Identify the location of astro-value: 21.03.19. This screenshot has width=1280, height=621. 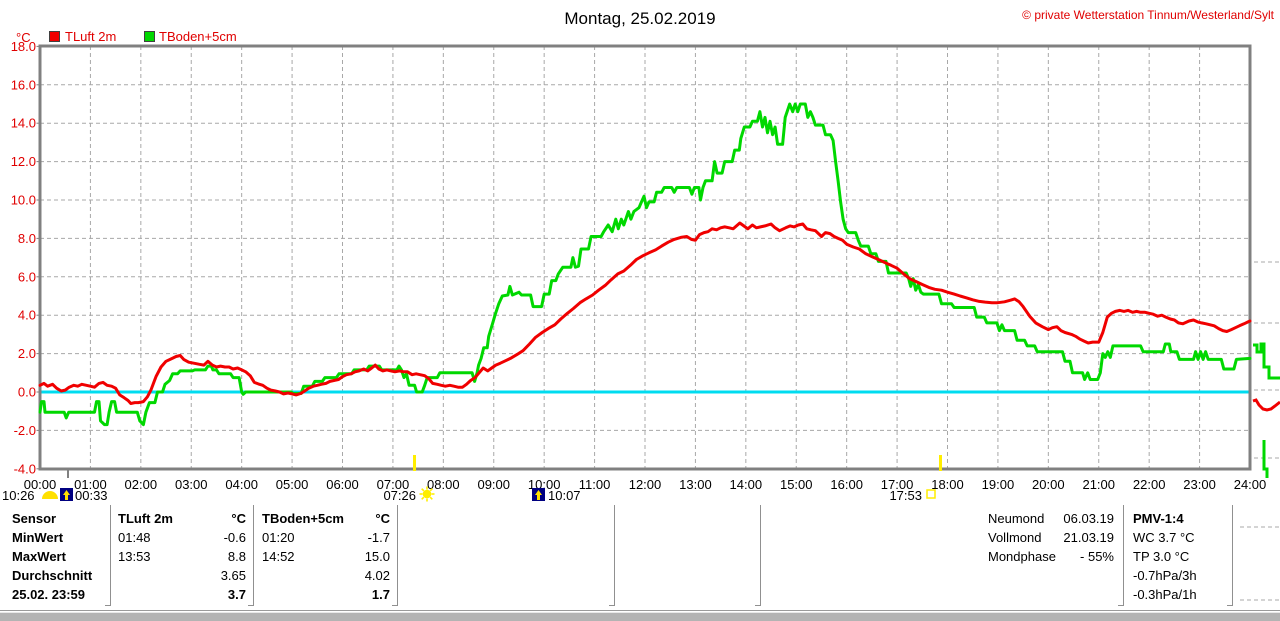
(1088, 537).